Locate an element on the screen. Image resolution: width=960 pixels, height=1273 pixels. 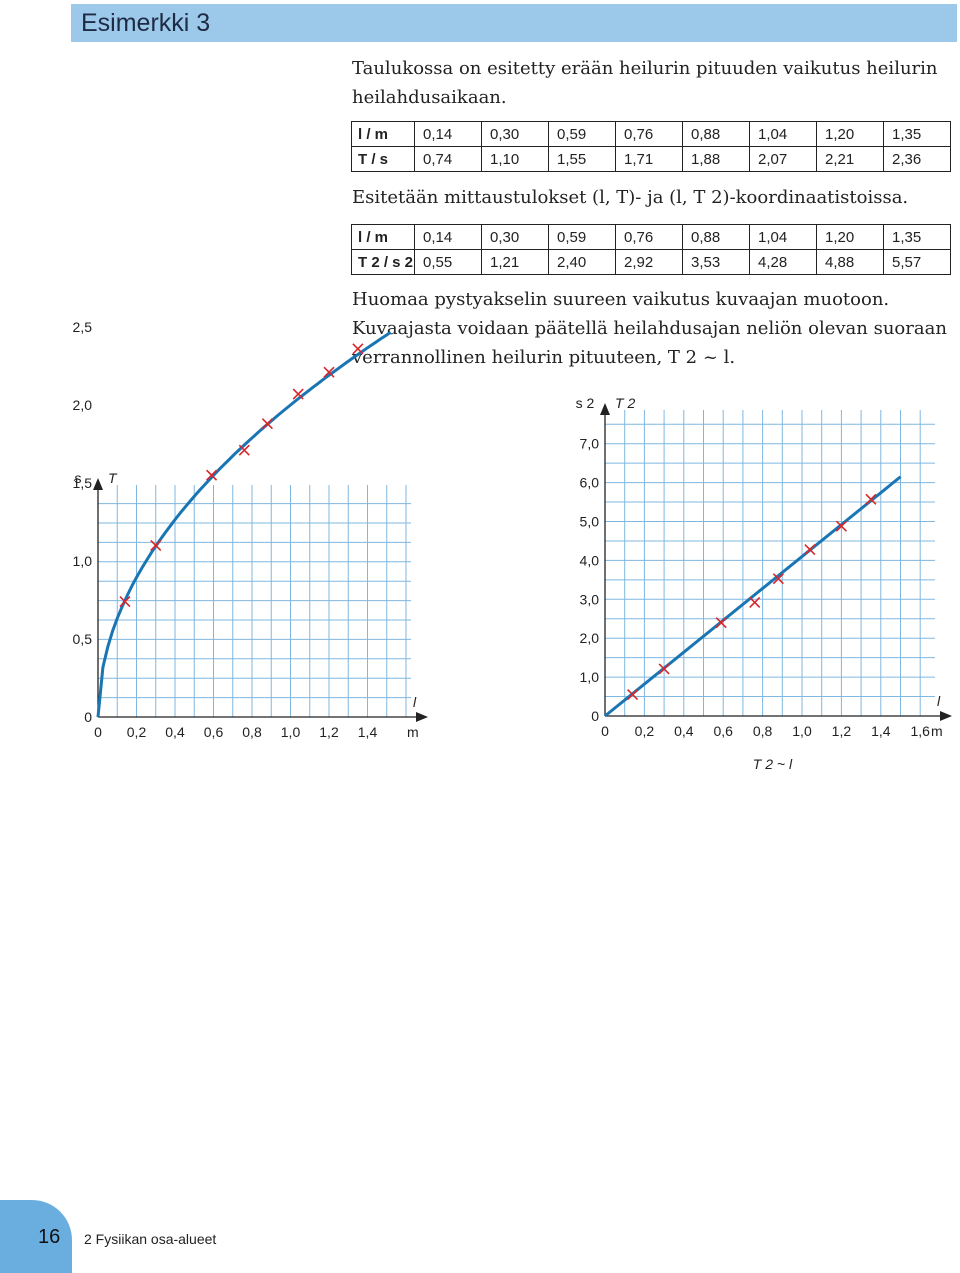
example-title: Esimerkki 3 is located at coordinates (146, 23).